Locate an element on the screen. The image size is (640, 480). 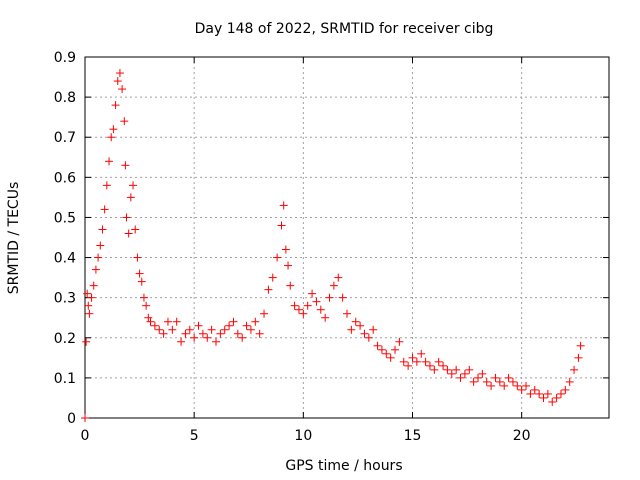
x-tick-label: 15 is located at coordinates (413, 436).